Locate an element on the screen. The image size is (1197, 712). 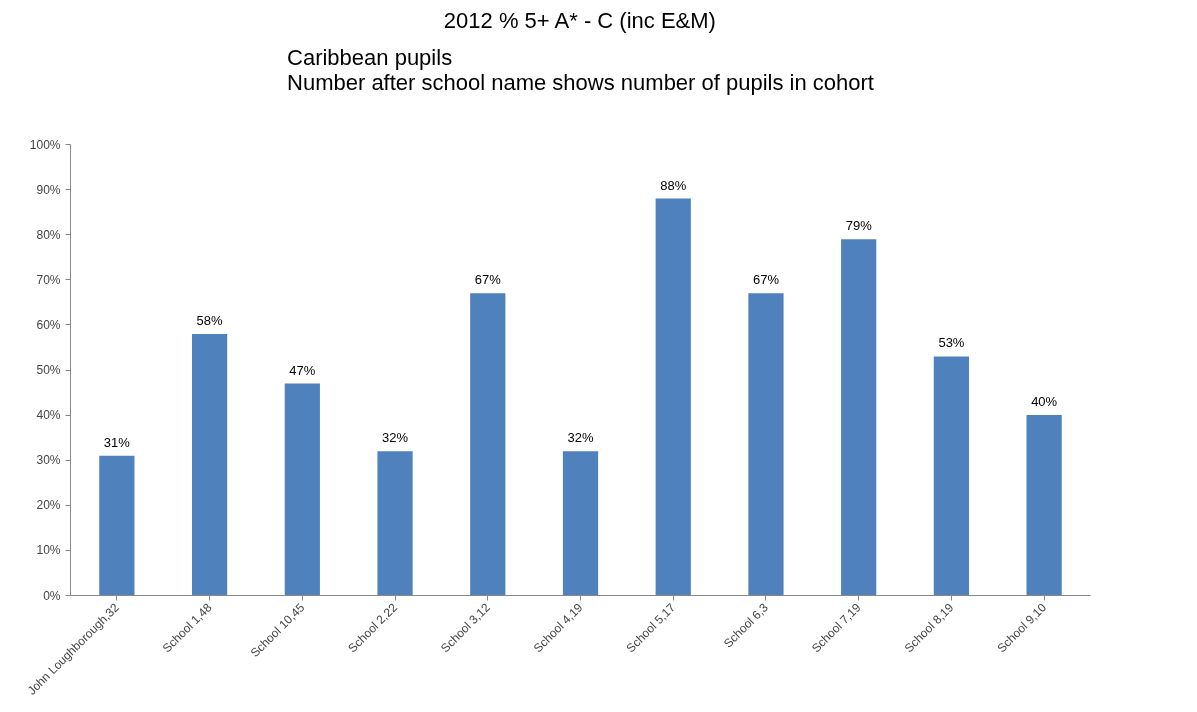
y-tick-label: 90% is located at coordinates (48, 189).